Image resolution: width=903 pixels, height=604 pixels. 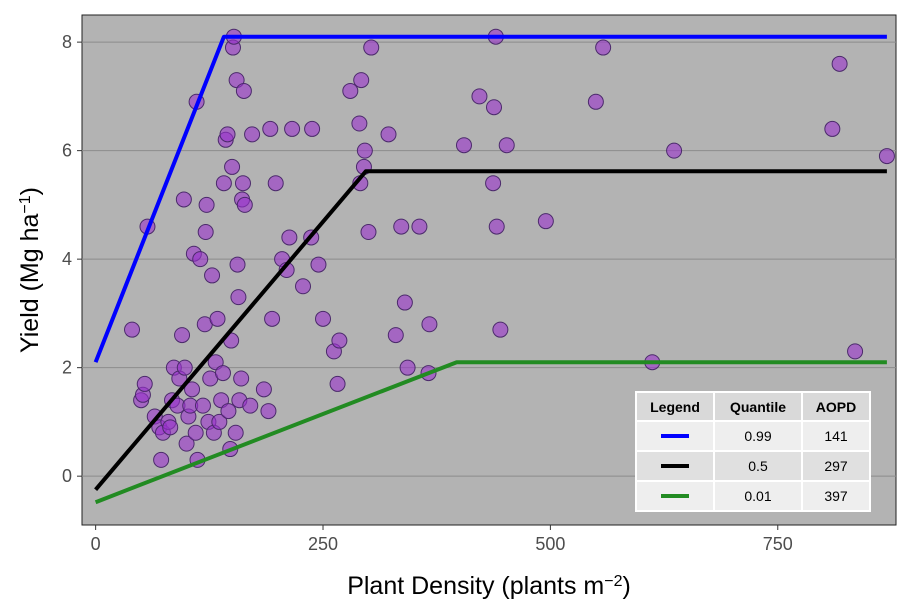 What do you see at coordinates (613, 581) in the screenshot?
I see `x-axis-title-sup: −2` at bounding box center [613, 581].